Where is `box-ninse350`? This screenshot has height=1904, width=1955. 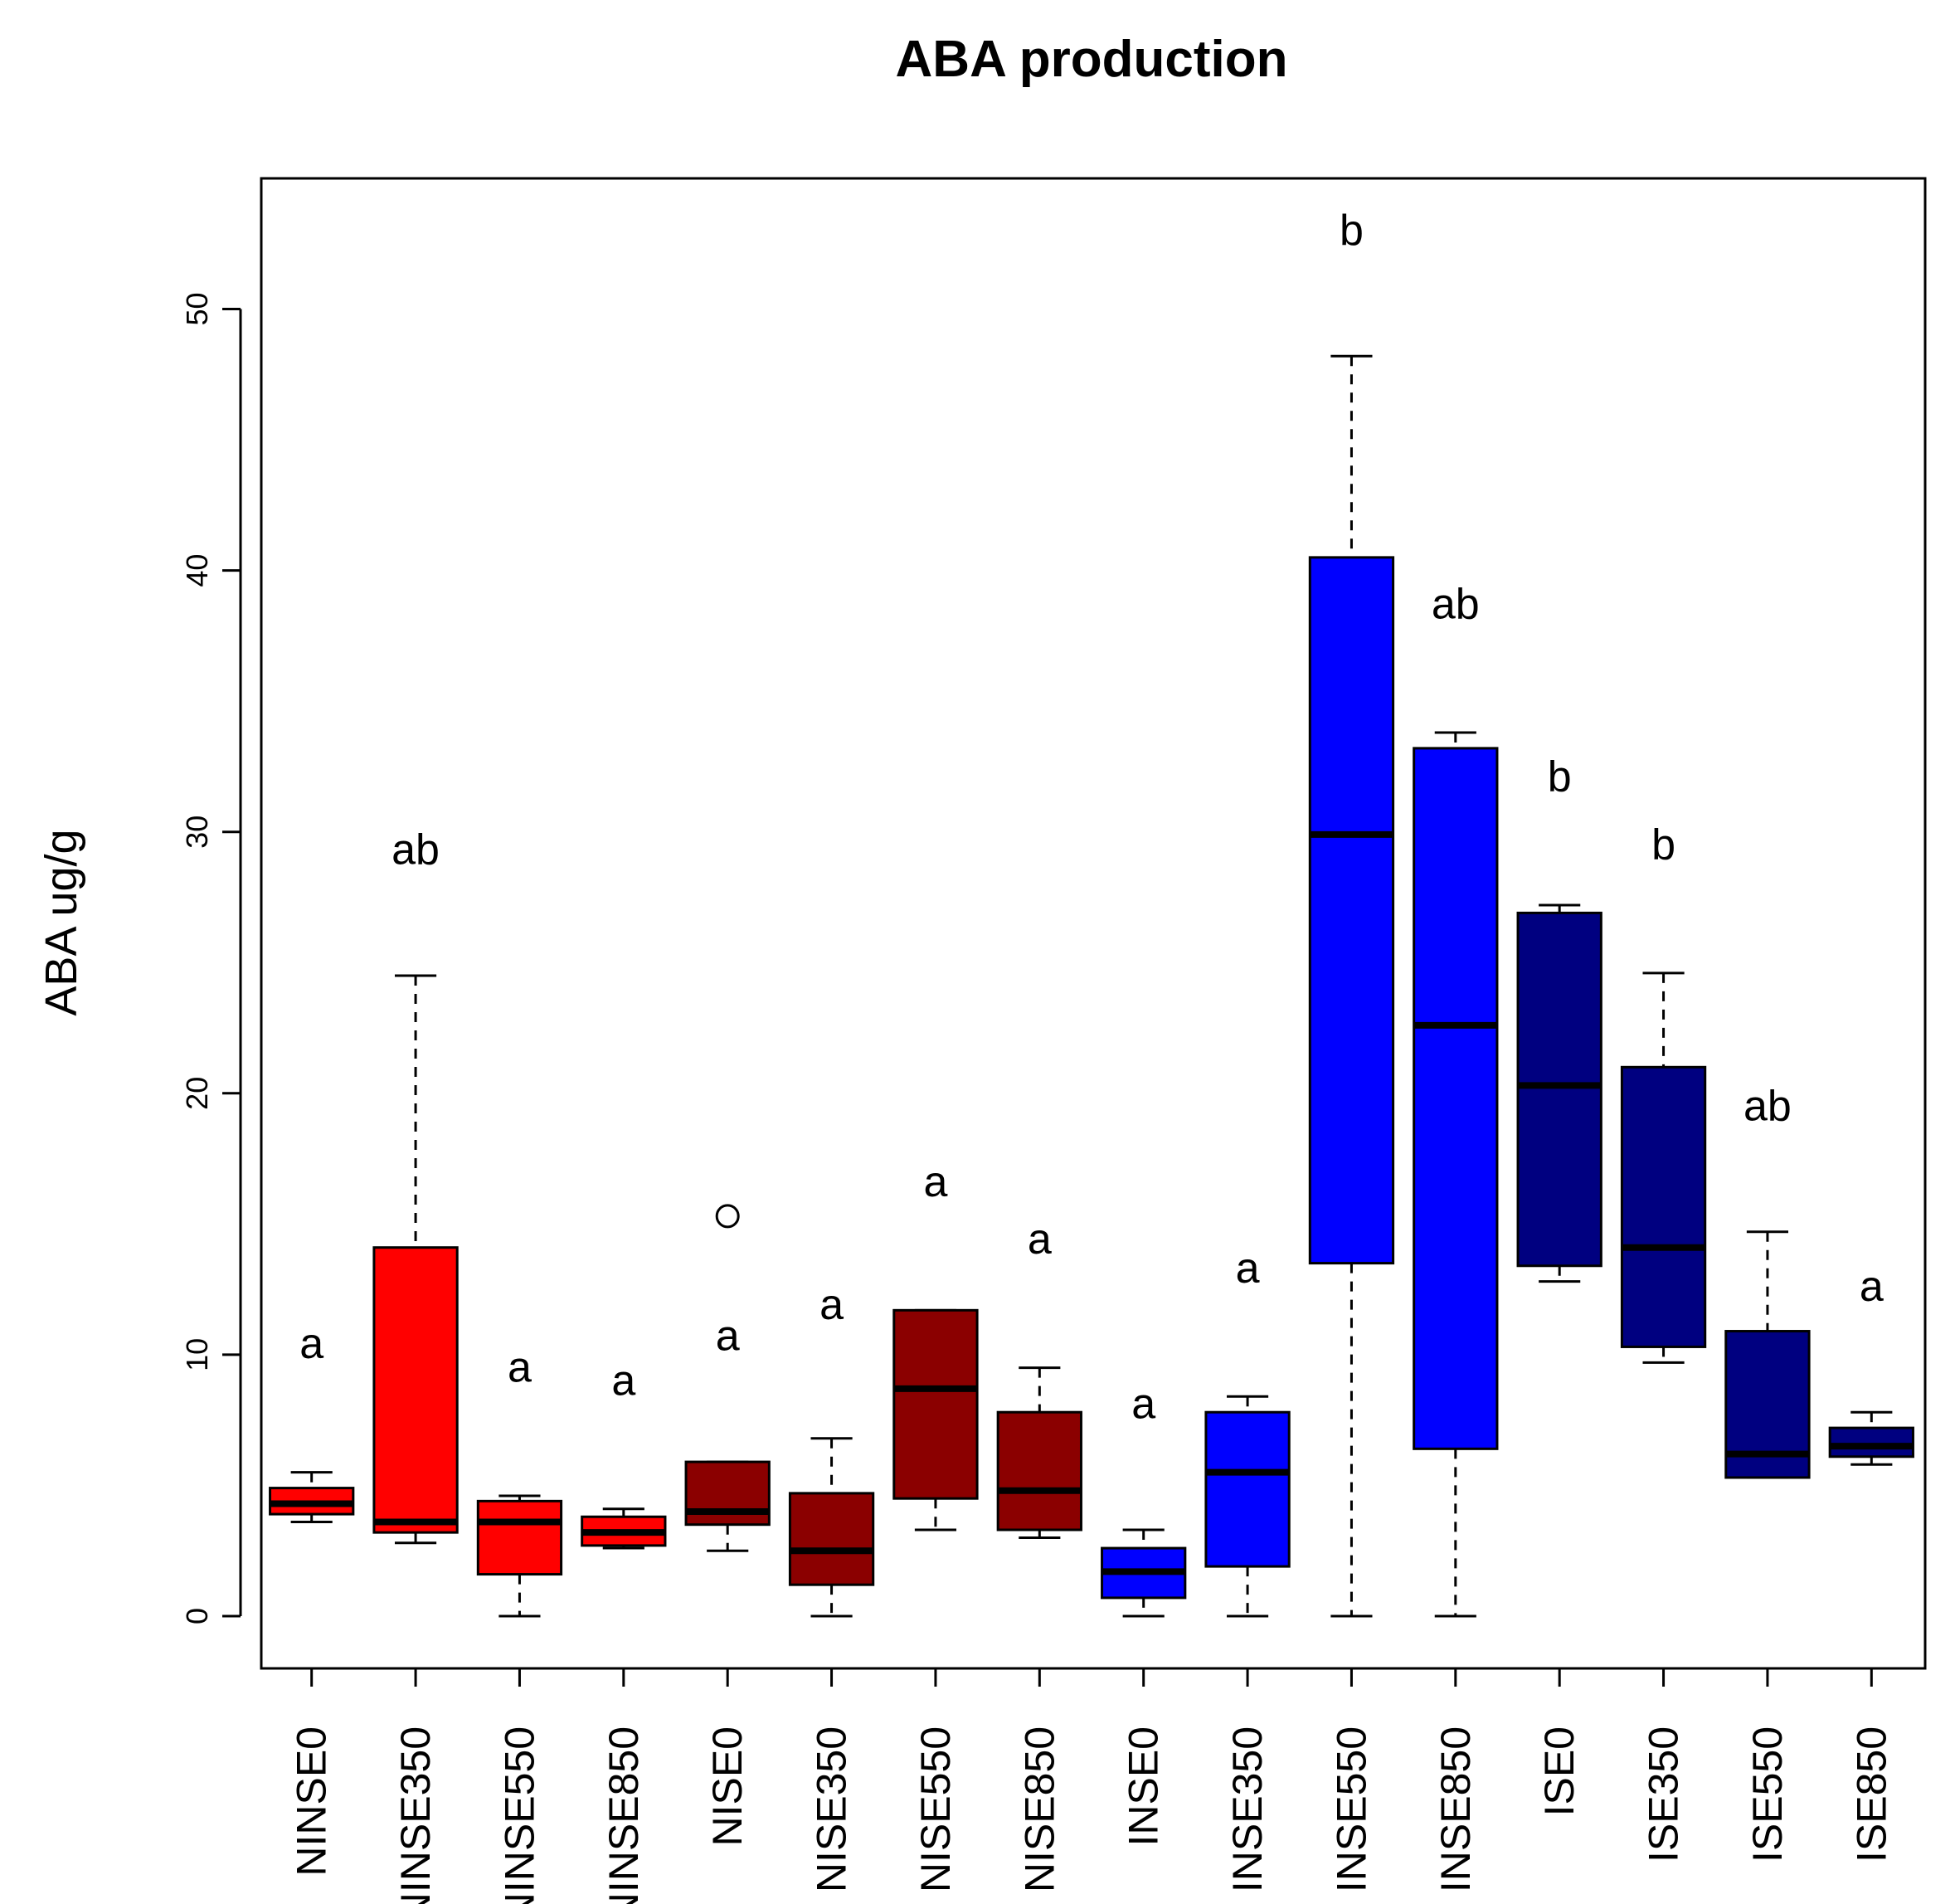
box-ninse350 is located at coordinates (415, 1259).